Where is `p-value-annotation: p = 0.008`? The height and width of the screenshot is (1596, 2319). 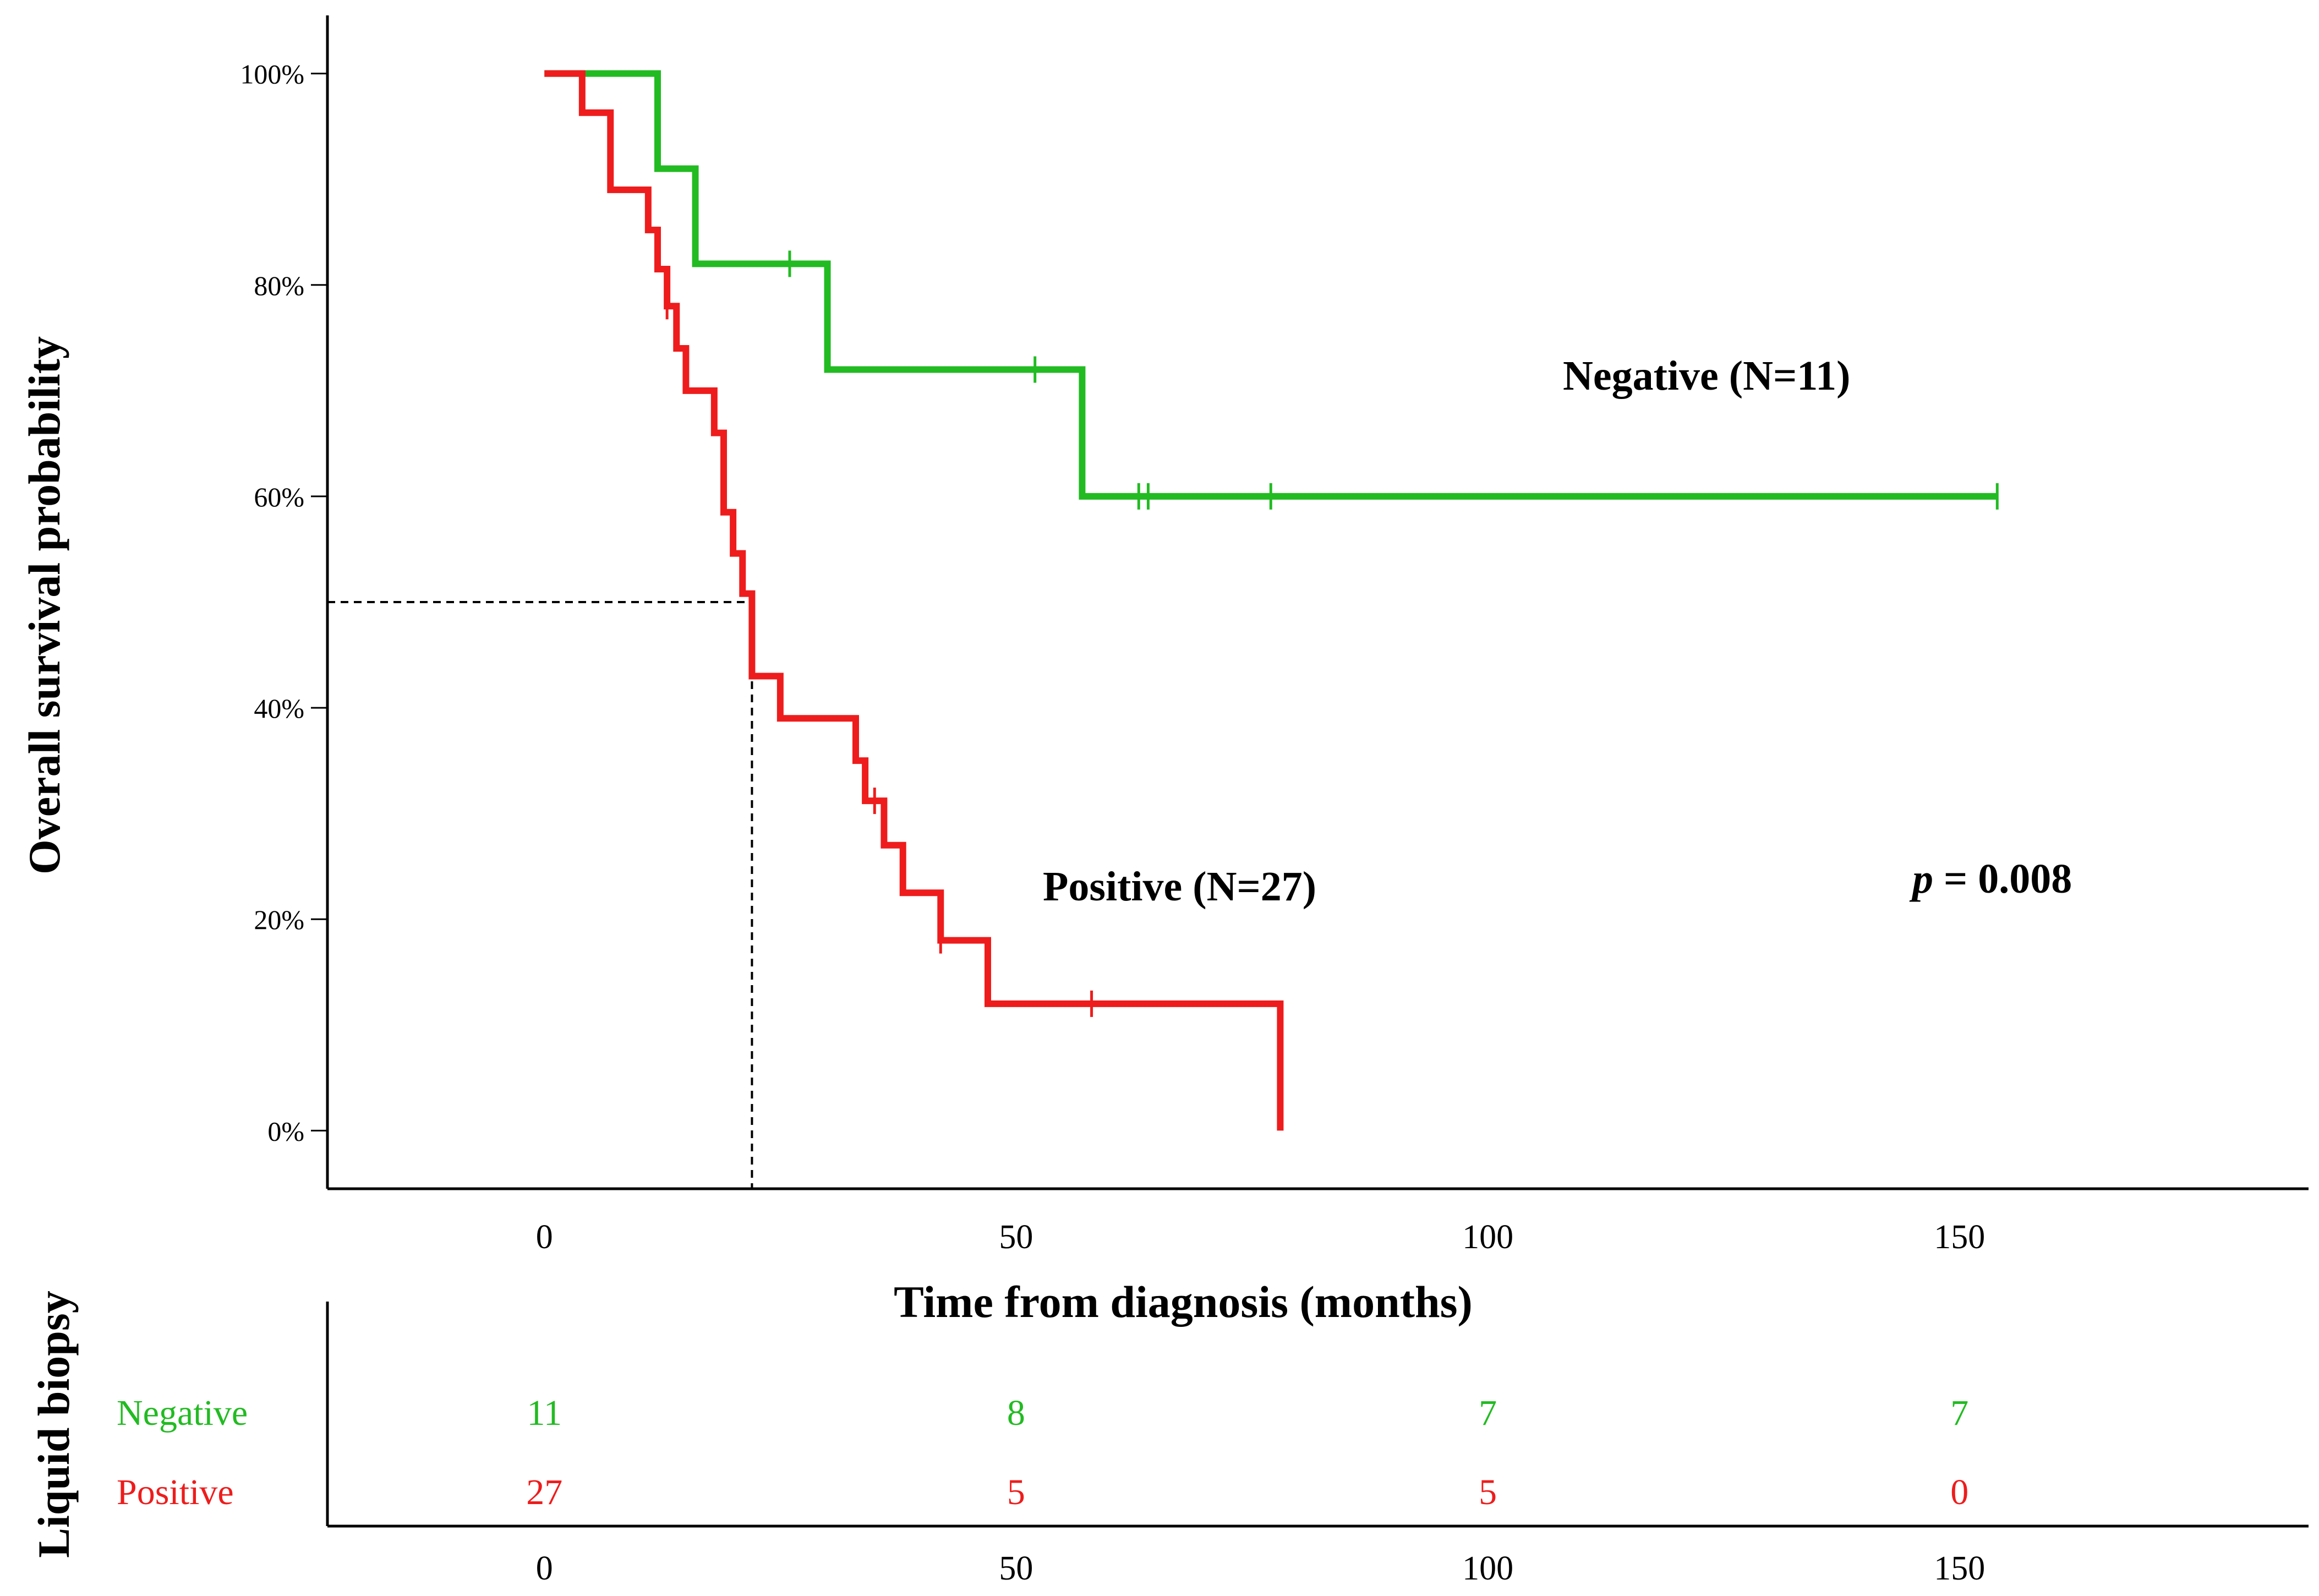
p-value-annotation: p = 0.008 is located at coordinates (1990, 879).